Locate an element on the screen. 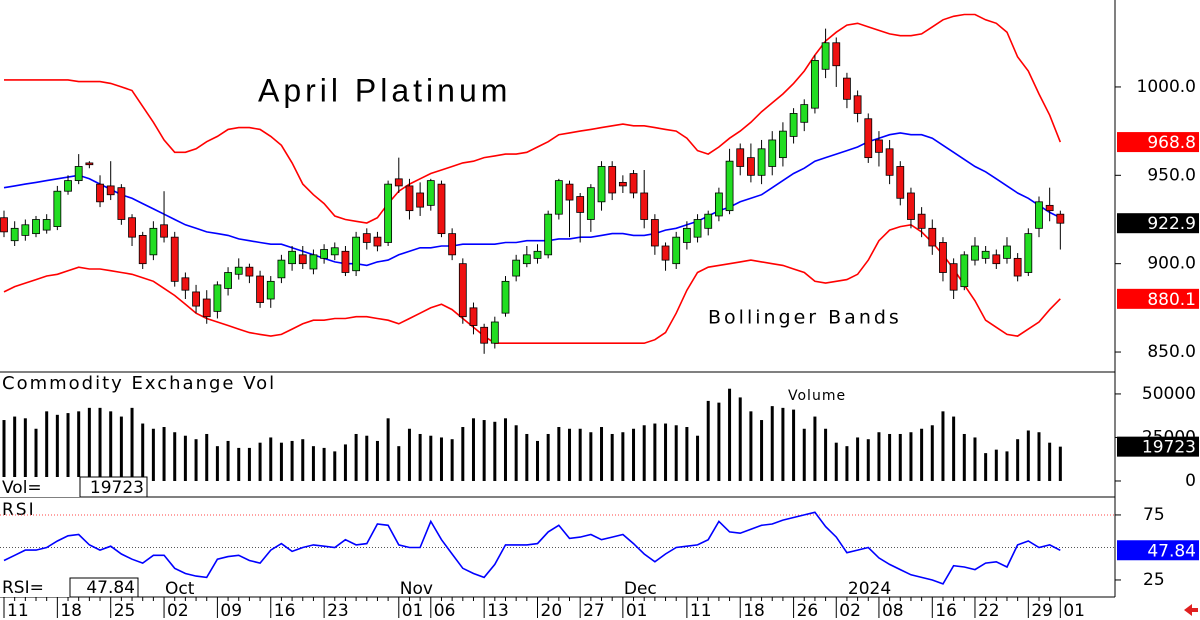 This screenshot has width=1200, height=620. x-tick-label: 01 is located at coordinates (1074, 610).